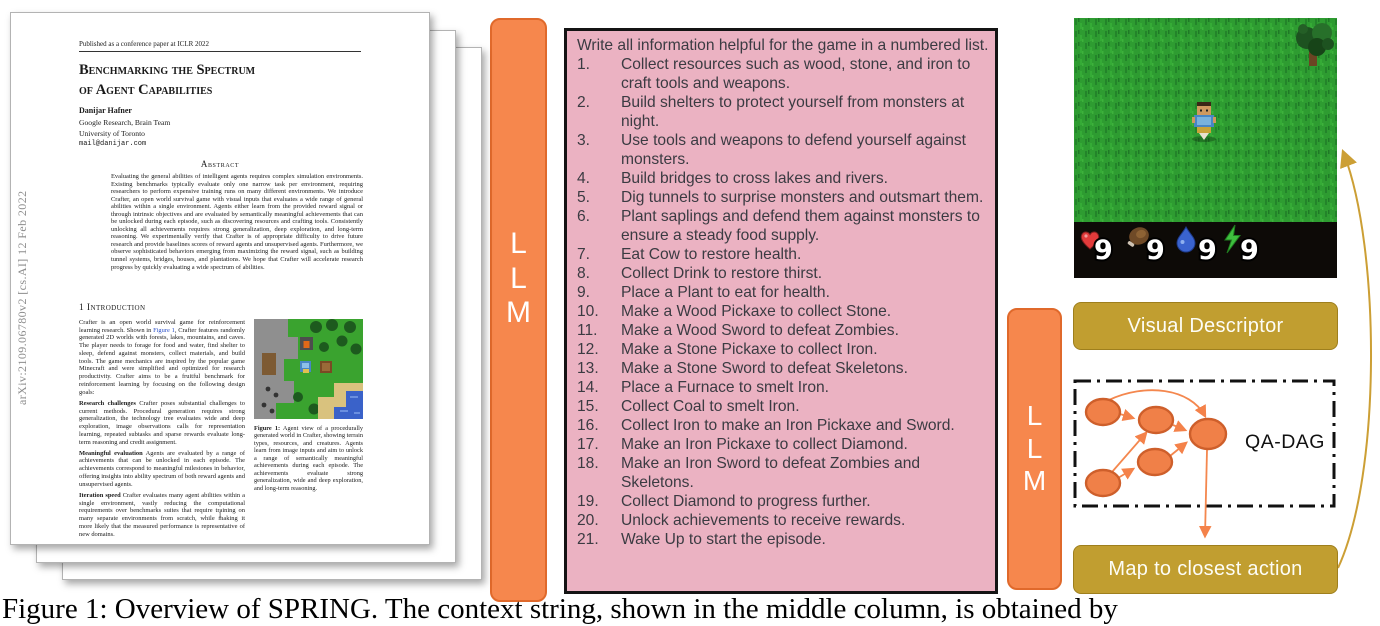  What do you see at coordinates (111, 453) in the screenshot?
I see `paper-paragraph-lead: Meaningful evaluation` at bounding box center [111, 453].